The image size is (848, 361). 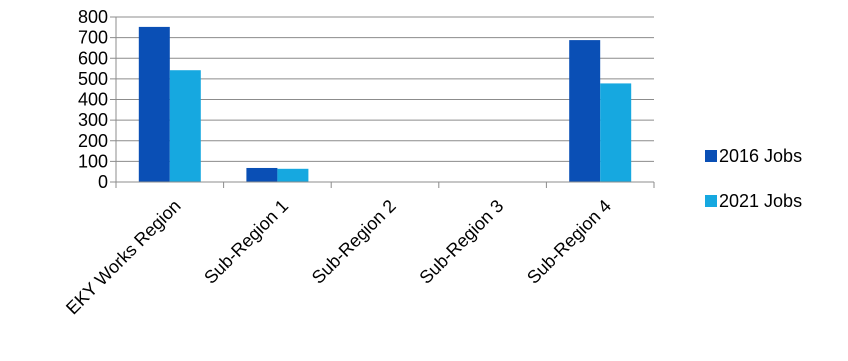 I want to click on y-tick-label: 200, so click(x=93, y=141).